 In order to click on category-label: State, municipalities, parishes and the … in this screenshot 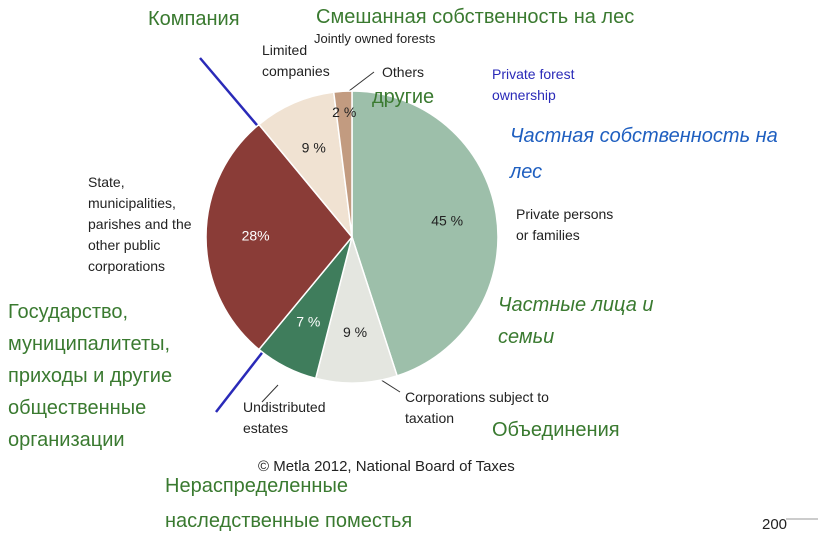, I will do `click(140, 224)`.